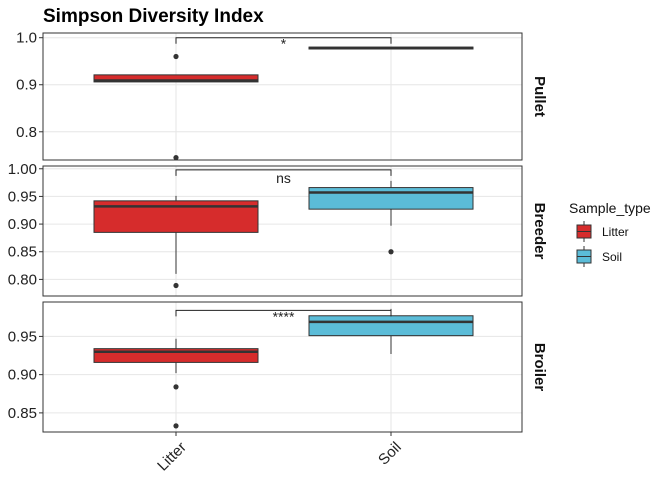  What do you see at coordinates (279, 453) in the screenshot?
I see `x-axis: Litter Soil` at bounding box center [279, 453].